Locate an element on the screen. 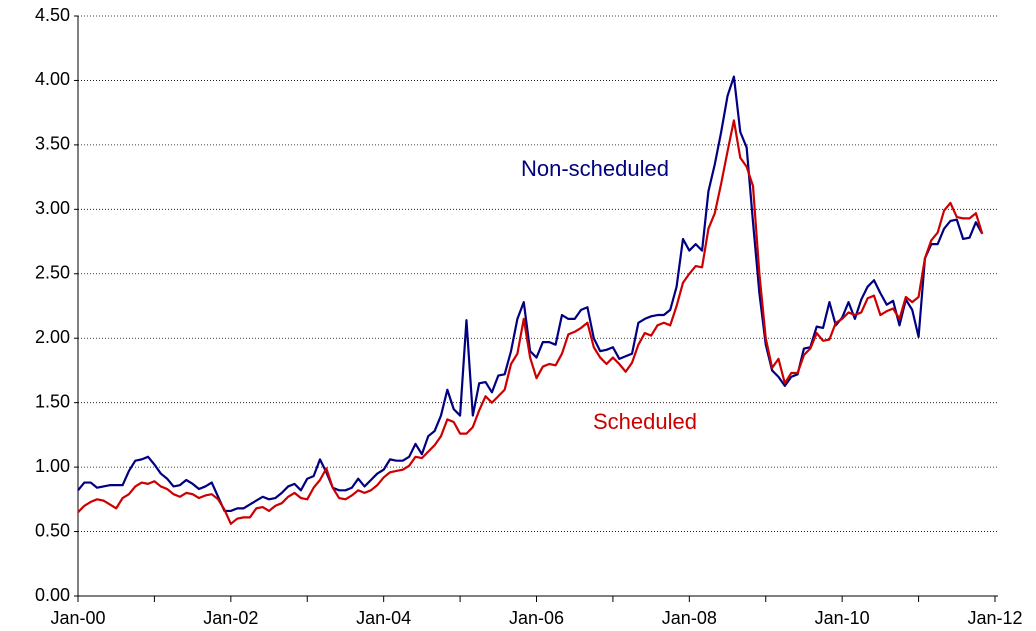 The image size is (1036, 631). y-tick-label: 1.00 is located at coordinates (52, 466).